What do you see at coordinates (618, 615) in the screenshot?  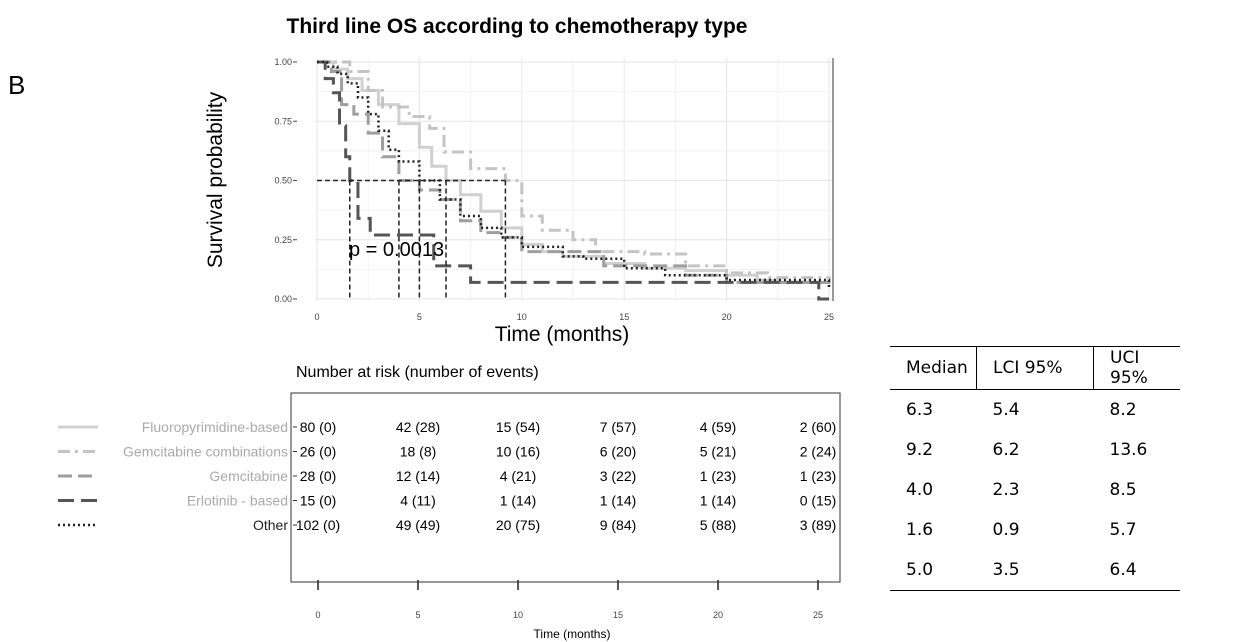 I see `risk-x-tick-label: 15` at bounding box center [618, 615].